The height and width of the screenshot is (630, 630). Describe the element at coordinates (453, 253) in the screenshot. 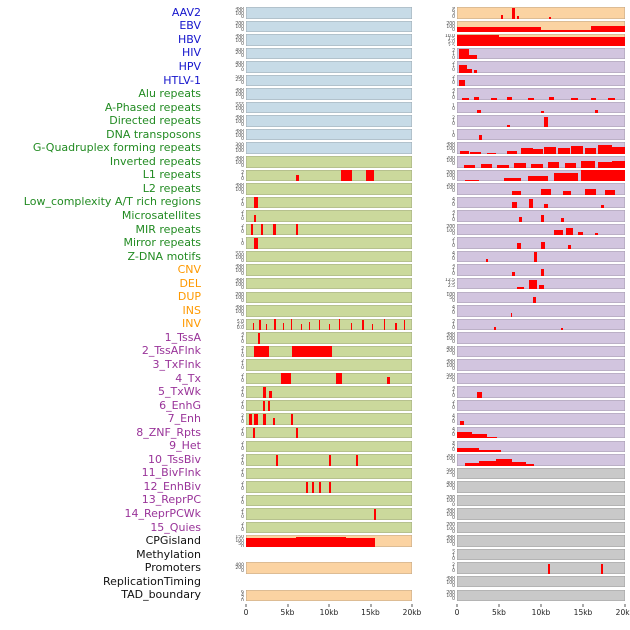

I see `y-axis-tick-label: 4` at that location.